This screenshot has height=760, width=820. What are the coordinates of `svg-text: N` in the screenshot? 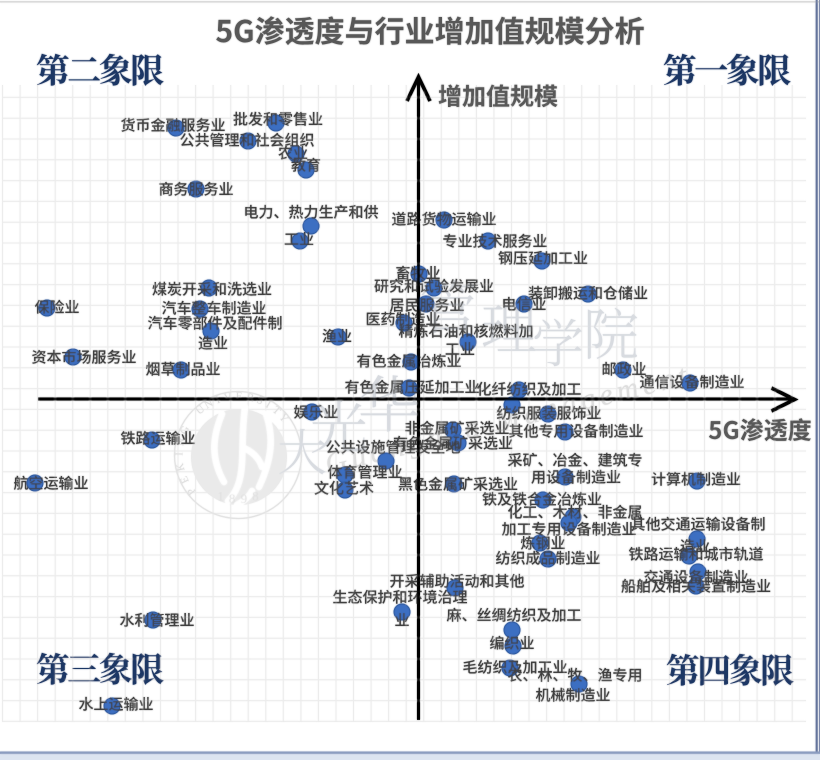 It's located at (180, 442).